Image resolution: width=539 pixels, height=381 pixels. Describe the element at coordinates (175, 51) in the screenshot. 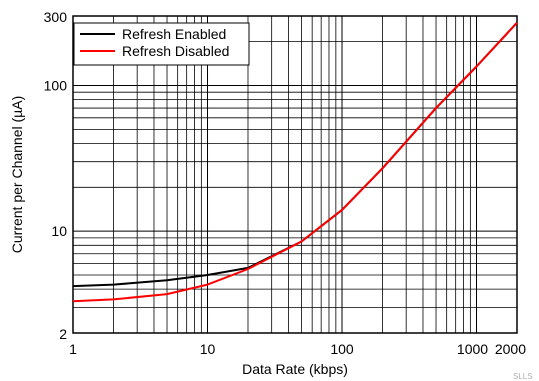

I see `legend-label-refresh-disabled: Refresh Disabled` at that location.